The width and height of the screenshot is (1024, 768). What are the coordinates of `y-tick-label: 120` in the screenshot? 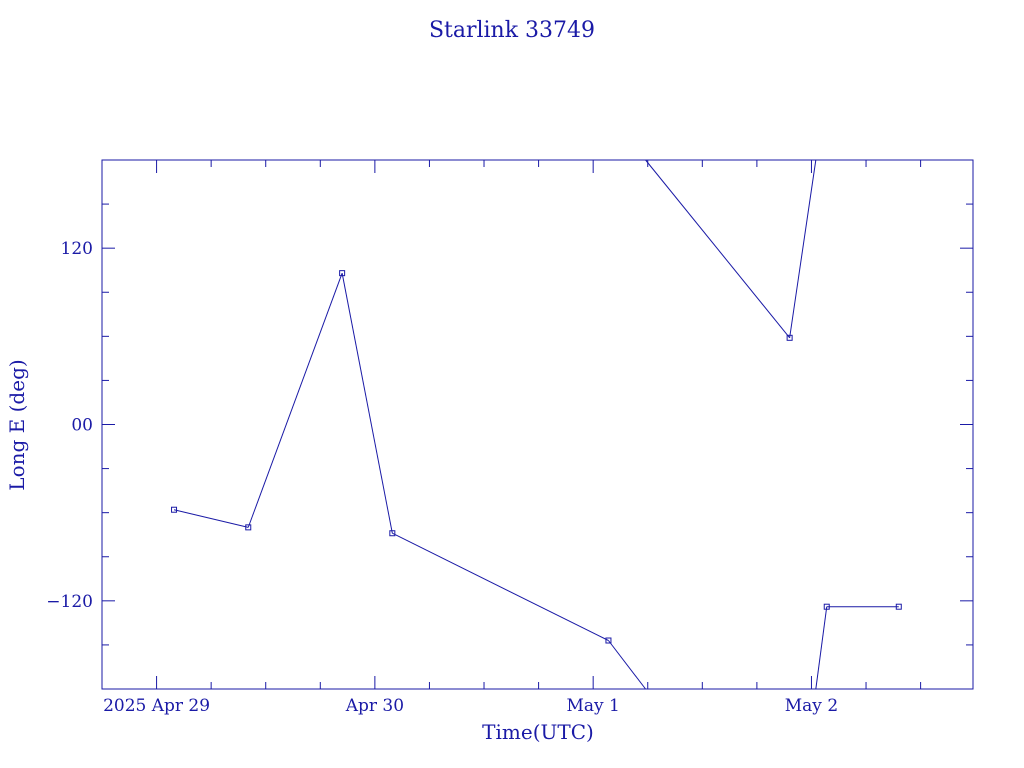 It's located at (77, 249).